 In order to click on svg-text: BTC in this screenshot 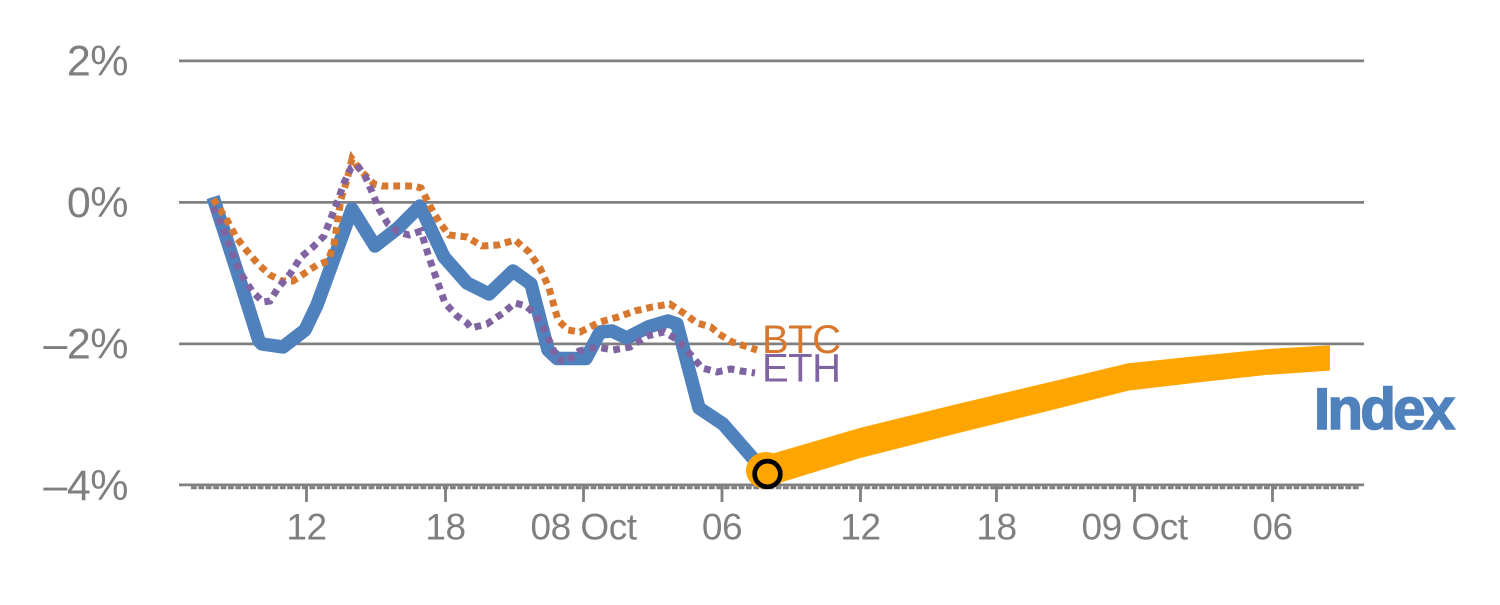, I will do `click(801, 340)`.